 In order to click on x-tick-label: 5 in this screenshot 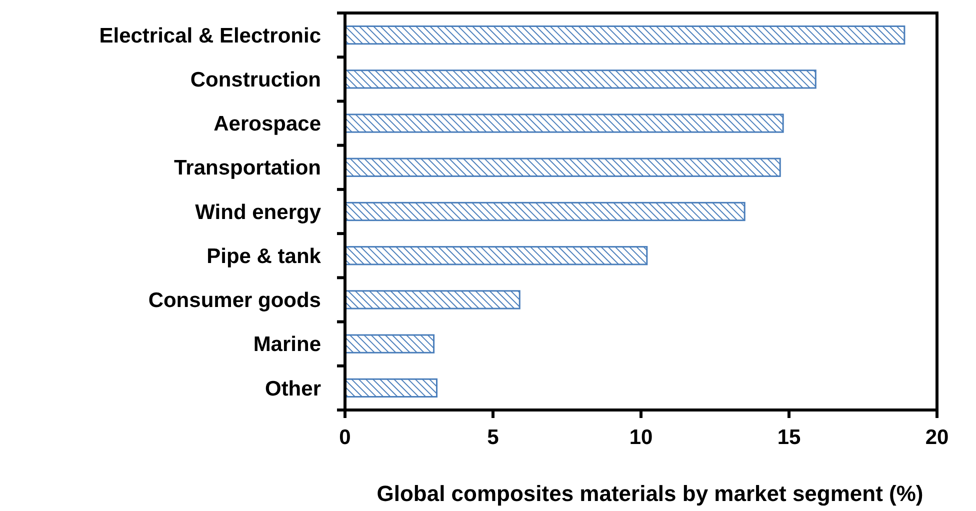, I will do `click(493, 437)`.